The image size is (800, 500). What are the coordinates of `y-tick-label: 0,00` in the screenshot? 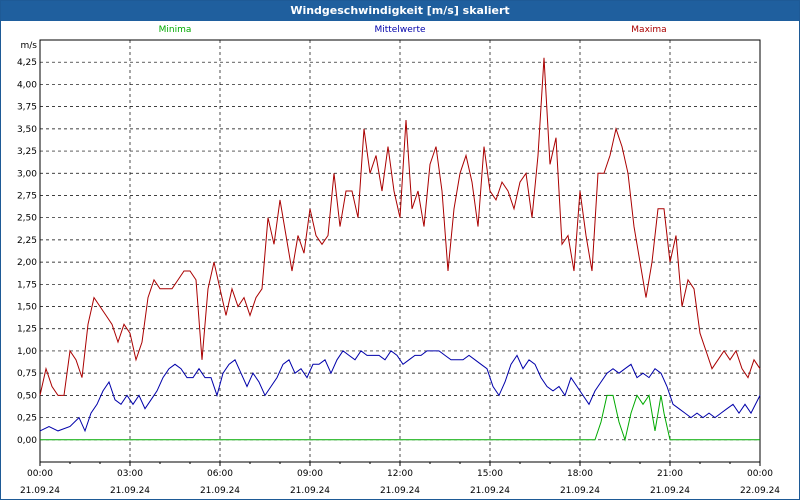 It's located at (27, 441).